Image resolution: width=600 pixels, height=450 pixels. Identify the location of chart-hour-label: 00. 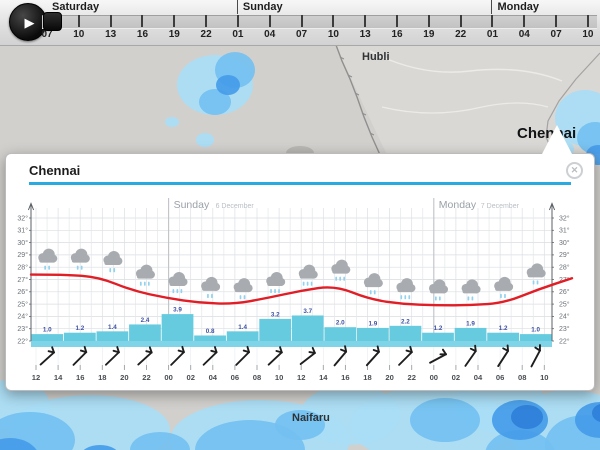
(434, 377).